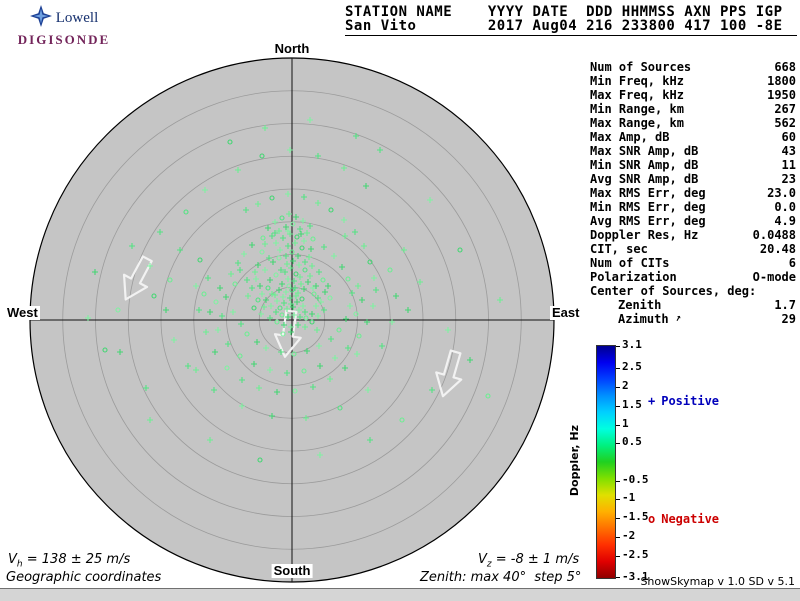 Image resolution: width=800 pixels, height=601 pixels. What do you see at coordinates (693, 305) in the screenshot?
I see `stat-row: Zenith 1.7` at bounding box center [693, 305].